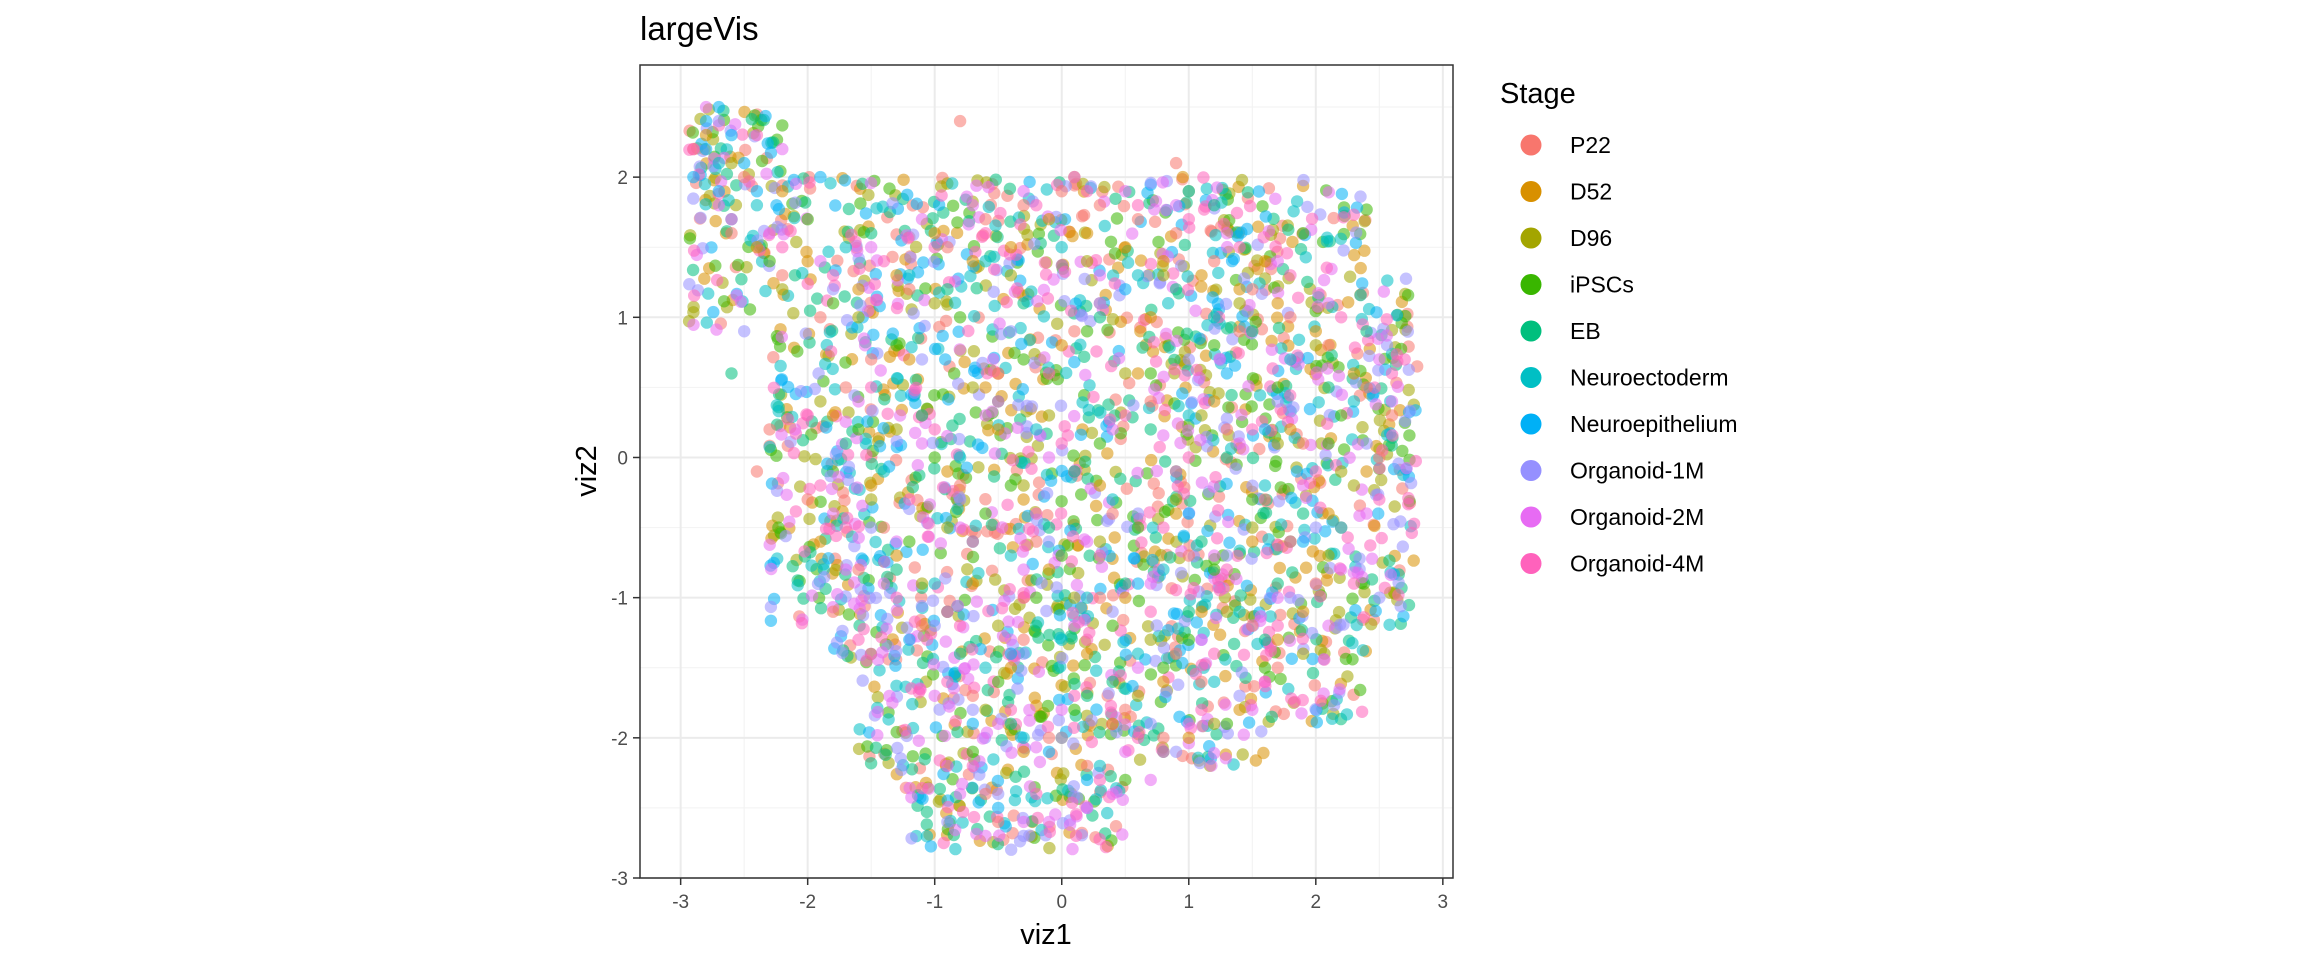  What do you see at coordinates (1590, 145) in the screenshot?
I see `legend-label: P22` at bounding box center [1590, 145].